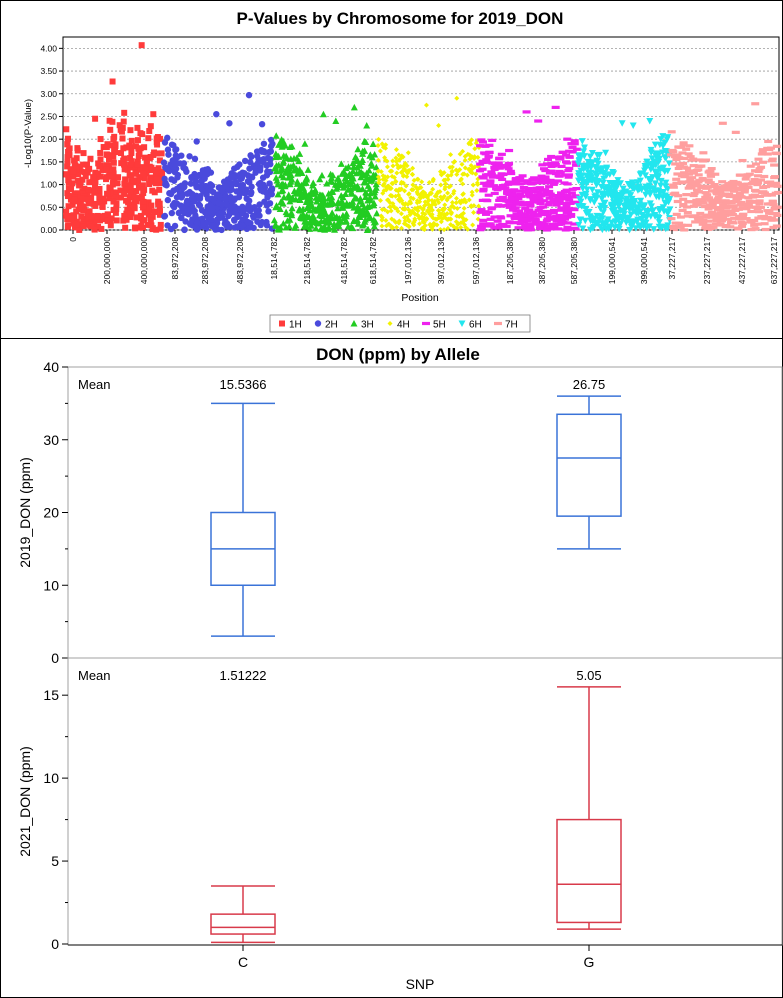 The image size is (783, 998). Describe the element at coordinates (48, 94) in the screenshot. I see `manhattan-y-tick-label: 3.00` at that location.